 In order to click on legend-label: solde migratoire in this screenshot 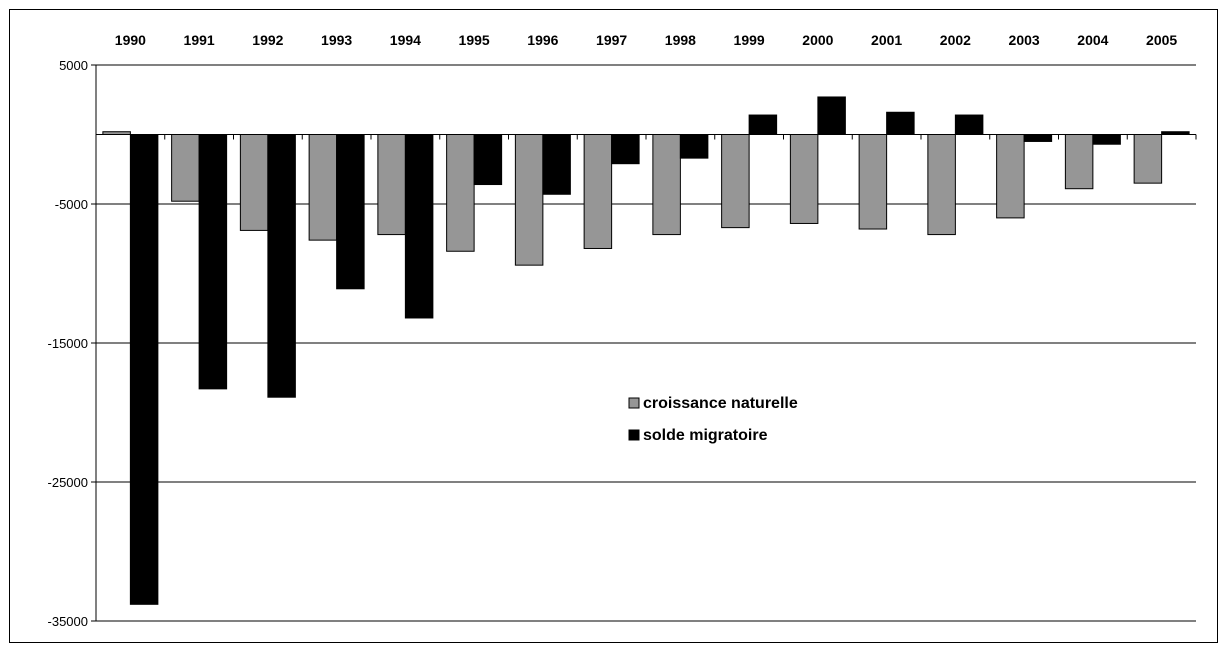, I will do `click(705, 435)`.